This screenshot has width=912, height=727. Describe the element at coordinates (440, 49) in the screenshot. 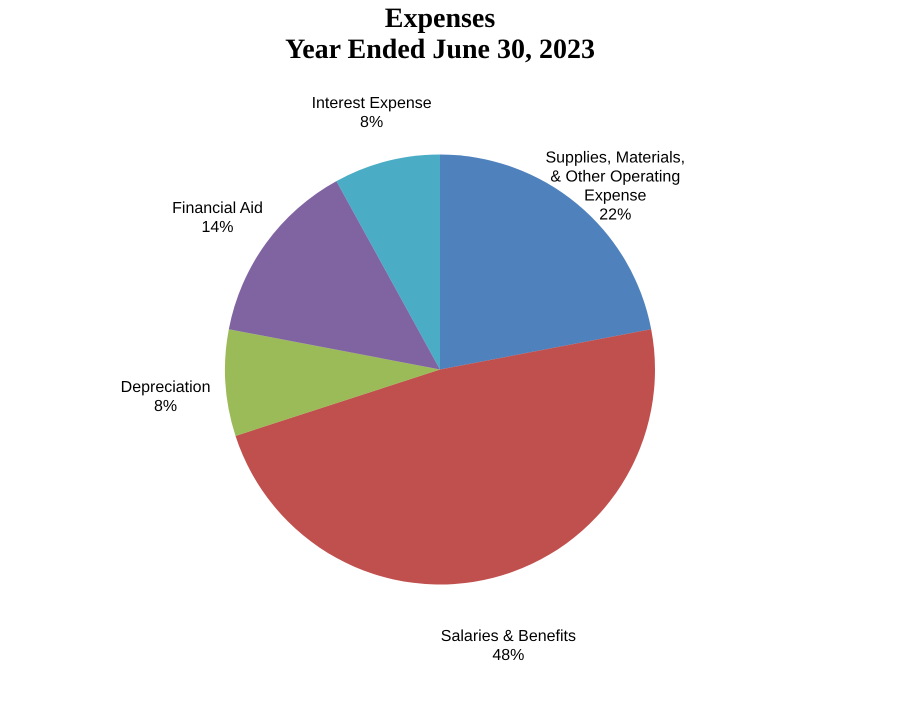

I see `chart-subtitle: Year Ended June 30, 2023` at that location.